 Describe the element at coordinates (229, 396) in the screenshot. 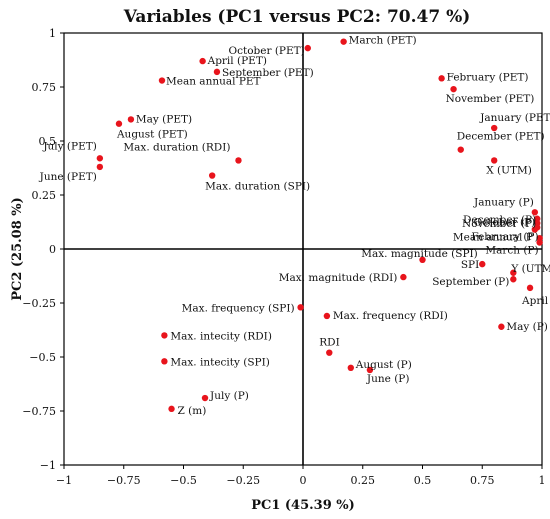

I see `point-label: July (P)` at that location.